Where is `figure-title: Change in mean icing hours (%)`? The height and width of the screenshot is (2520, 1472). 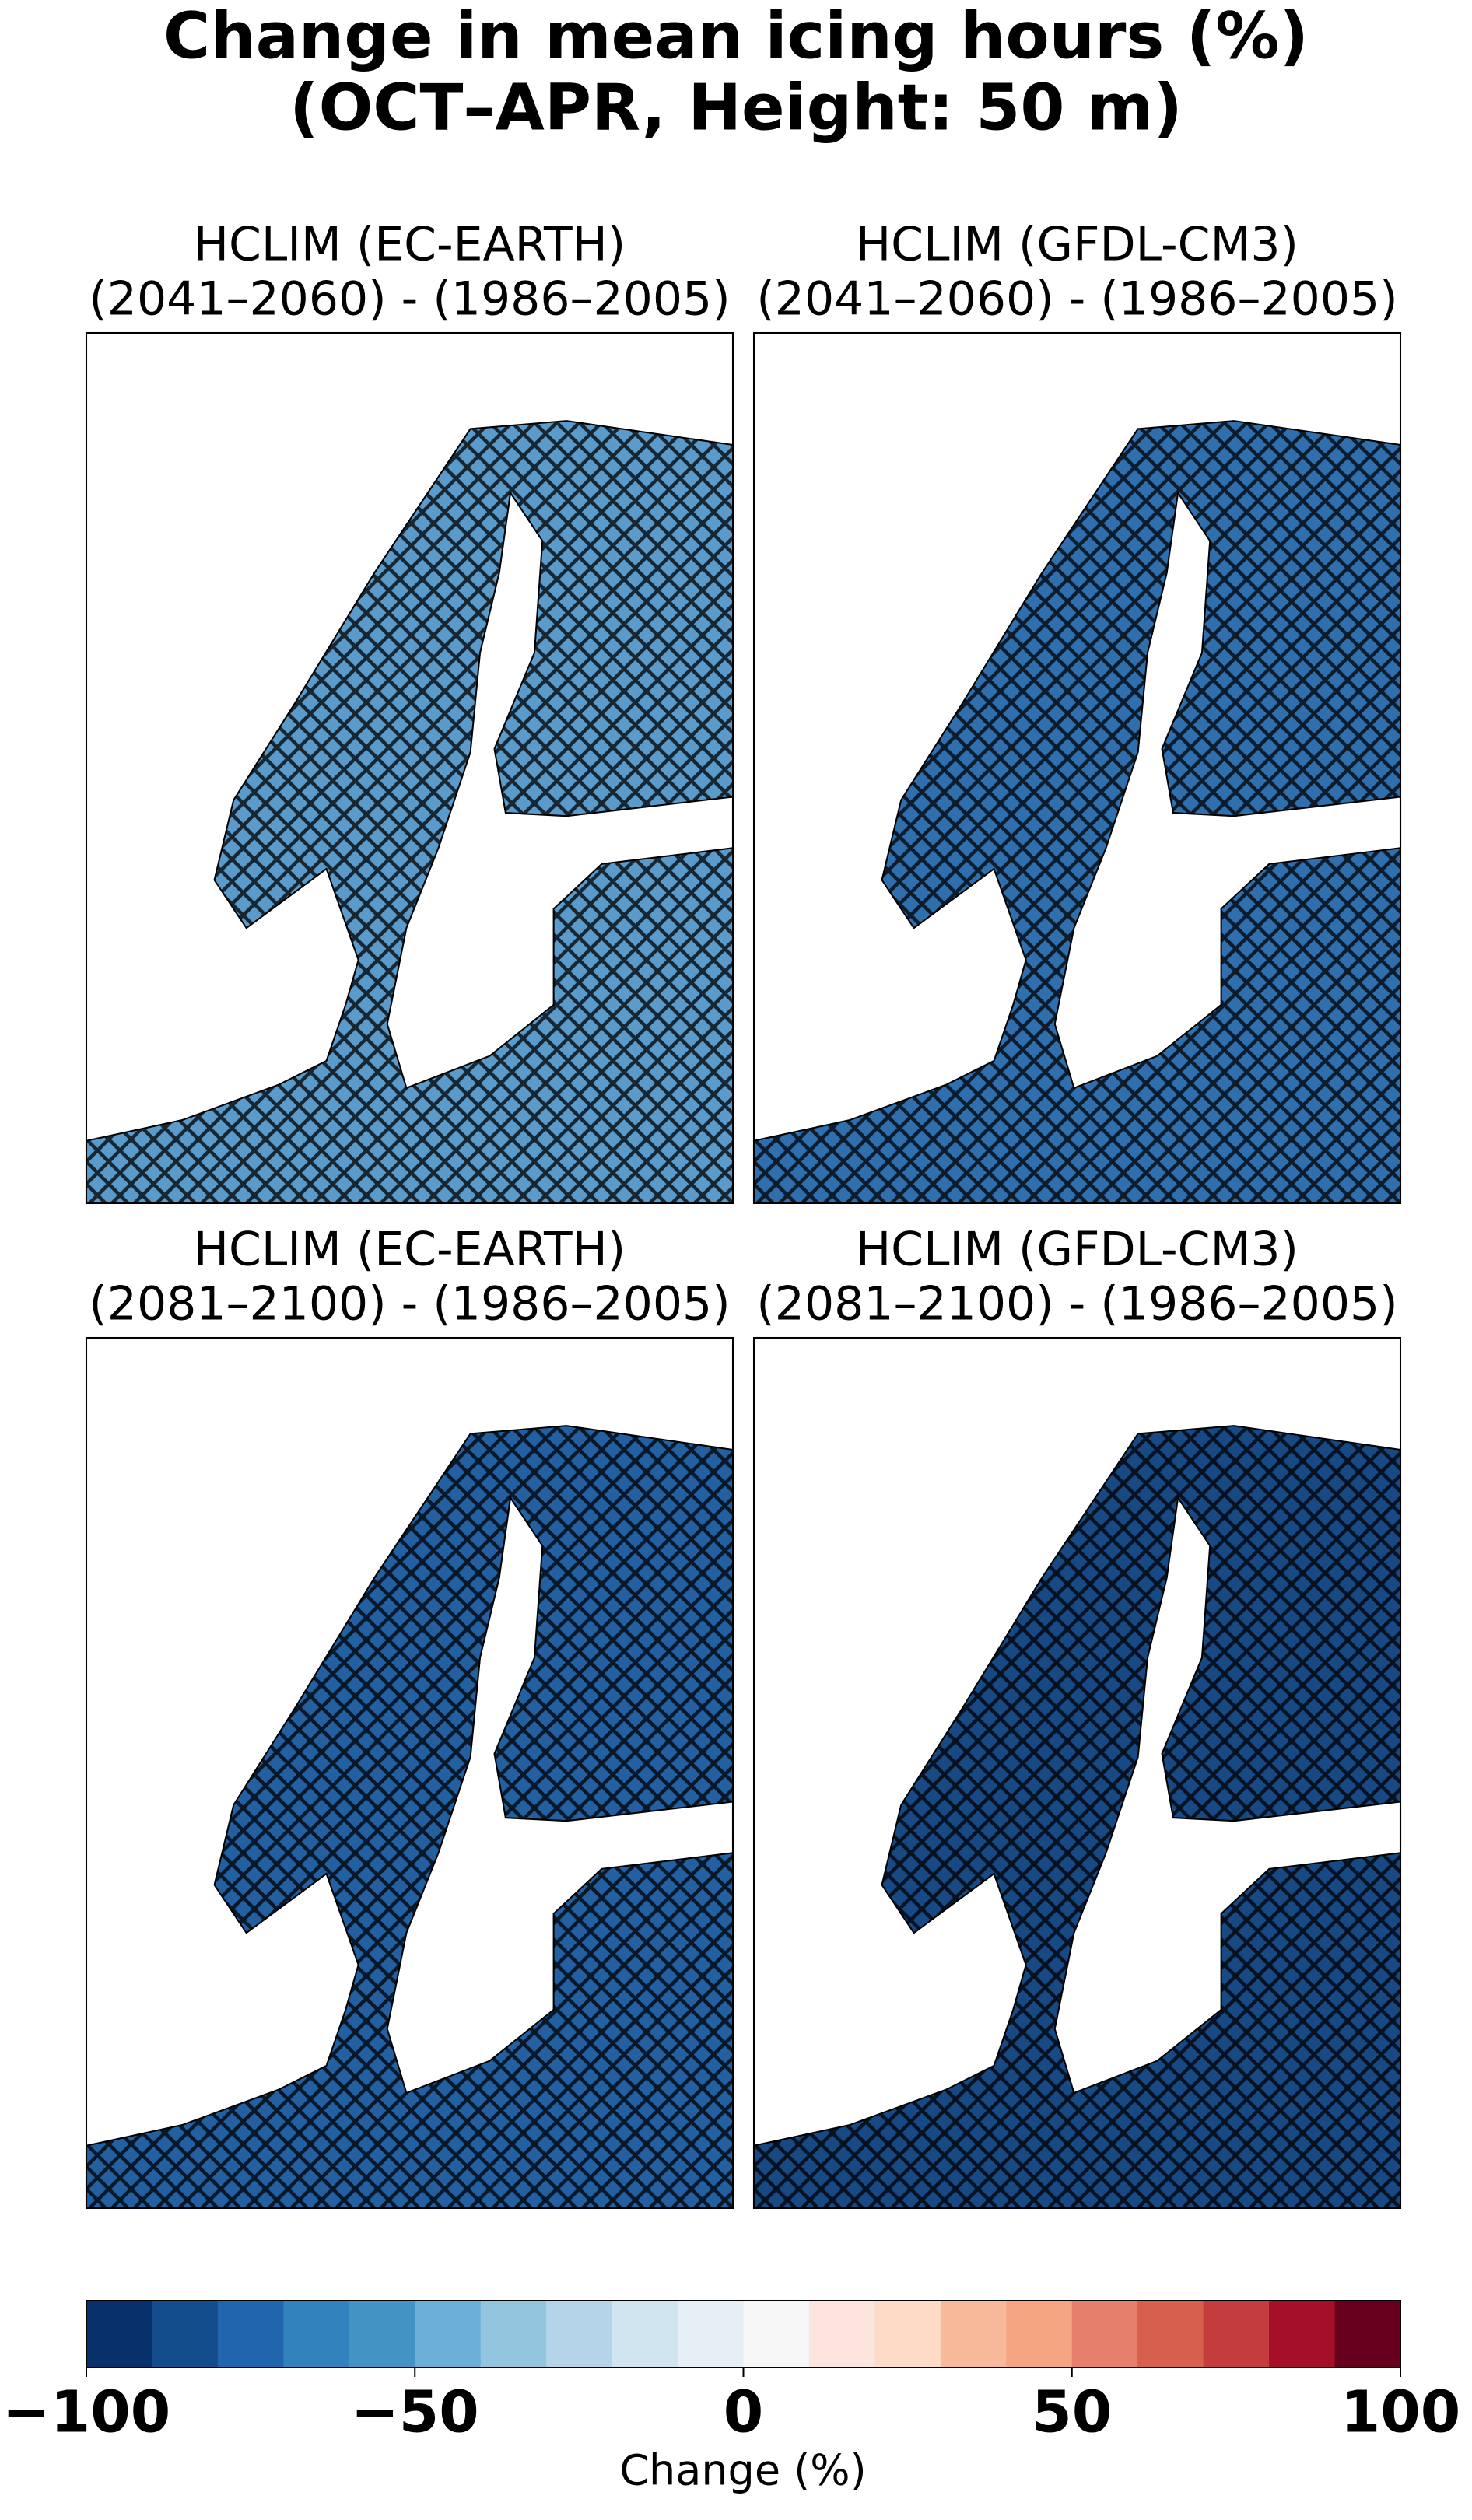 figure-title: Change in mean icing hours (%) is located at coordinates (736, 36).